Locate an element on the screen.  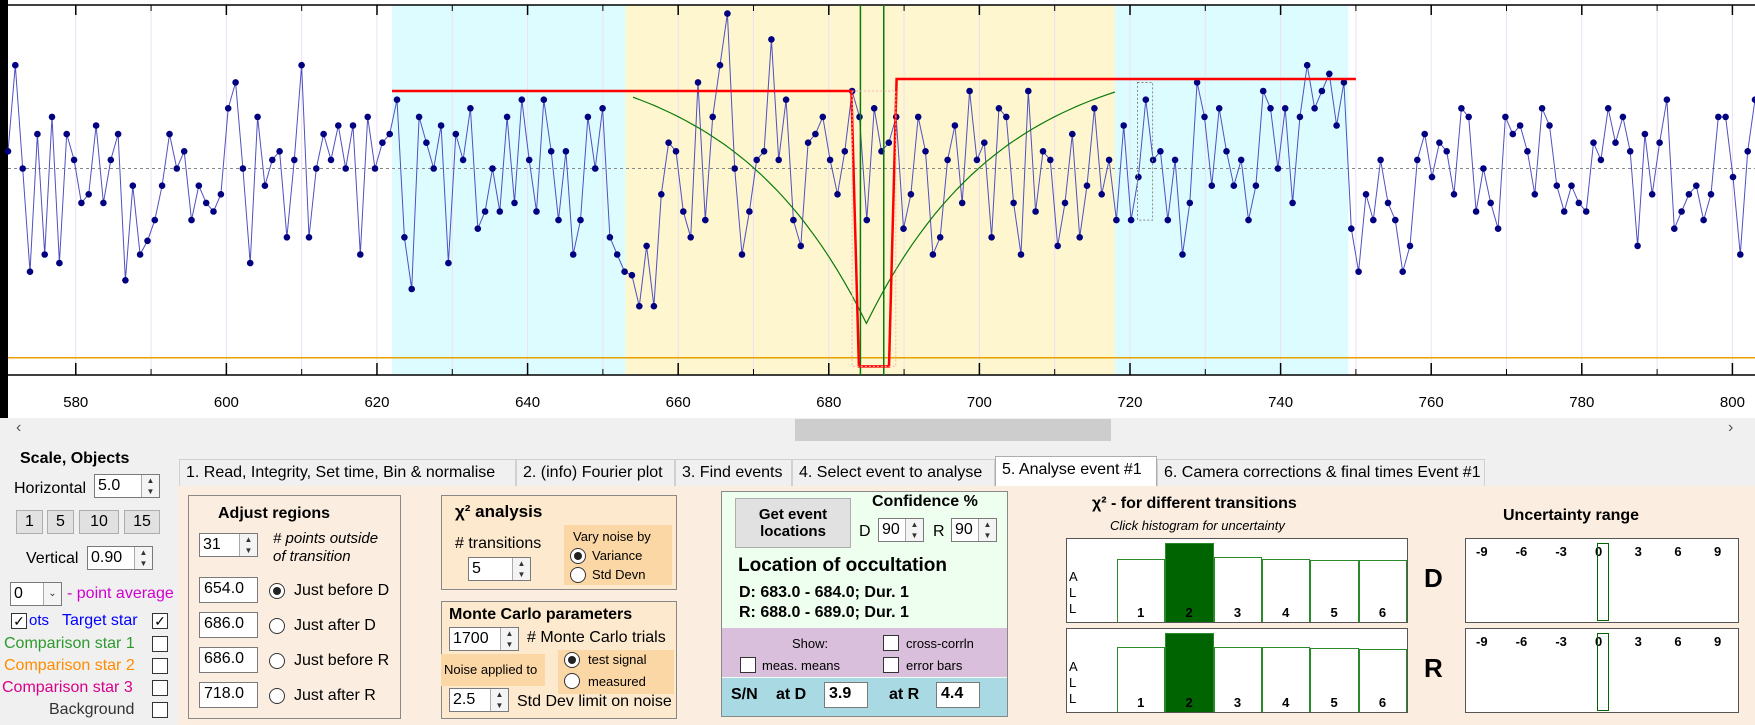
just-before-d-radio is located at coordinates (277, 591).